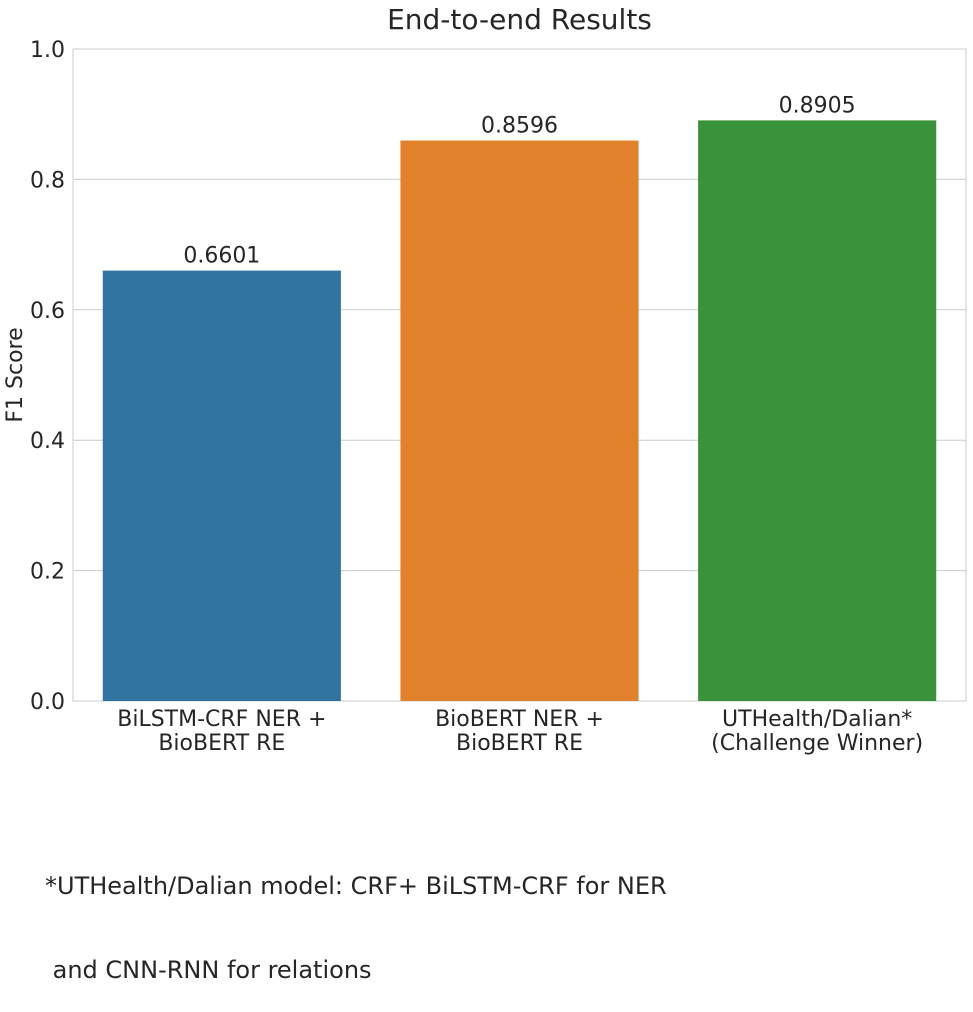  What do you see at coordinates (47, 441) in the screenshot?
I see `y-tick-label: 0.4` at bounding box center [47, 441].